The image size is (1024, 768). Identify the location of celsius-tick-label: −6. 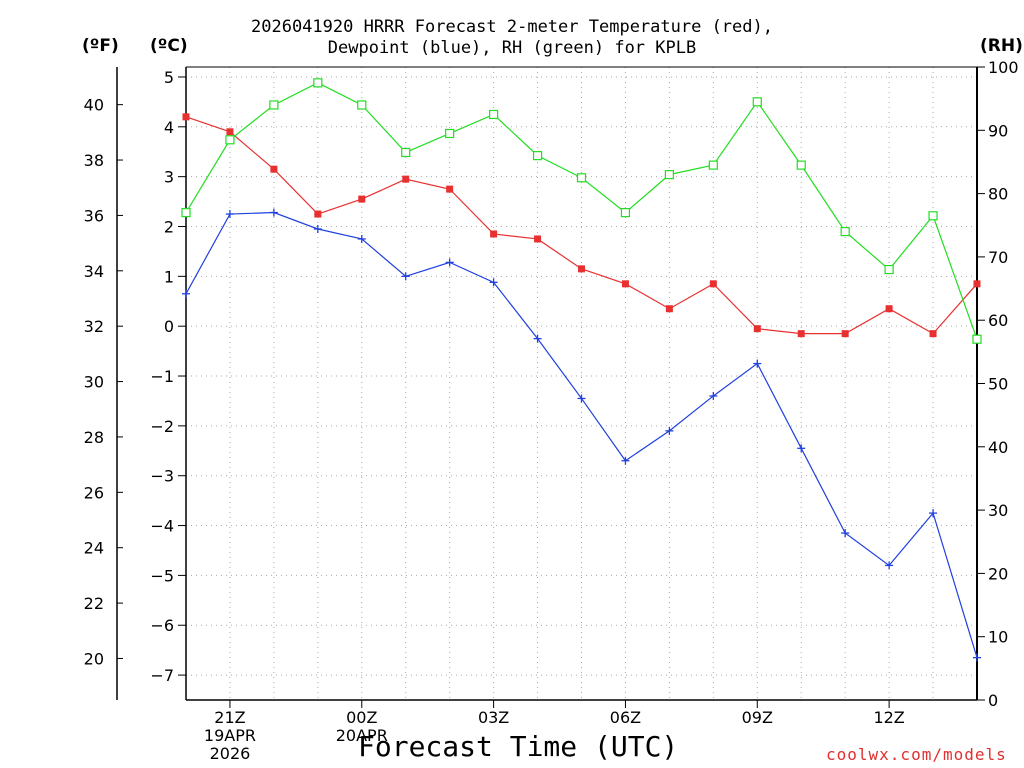
(162, 625).